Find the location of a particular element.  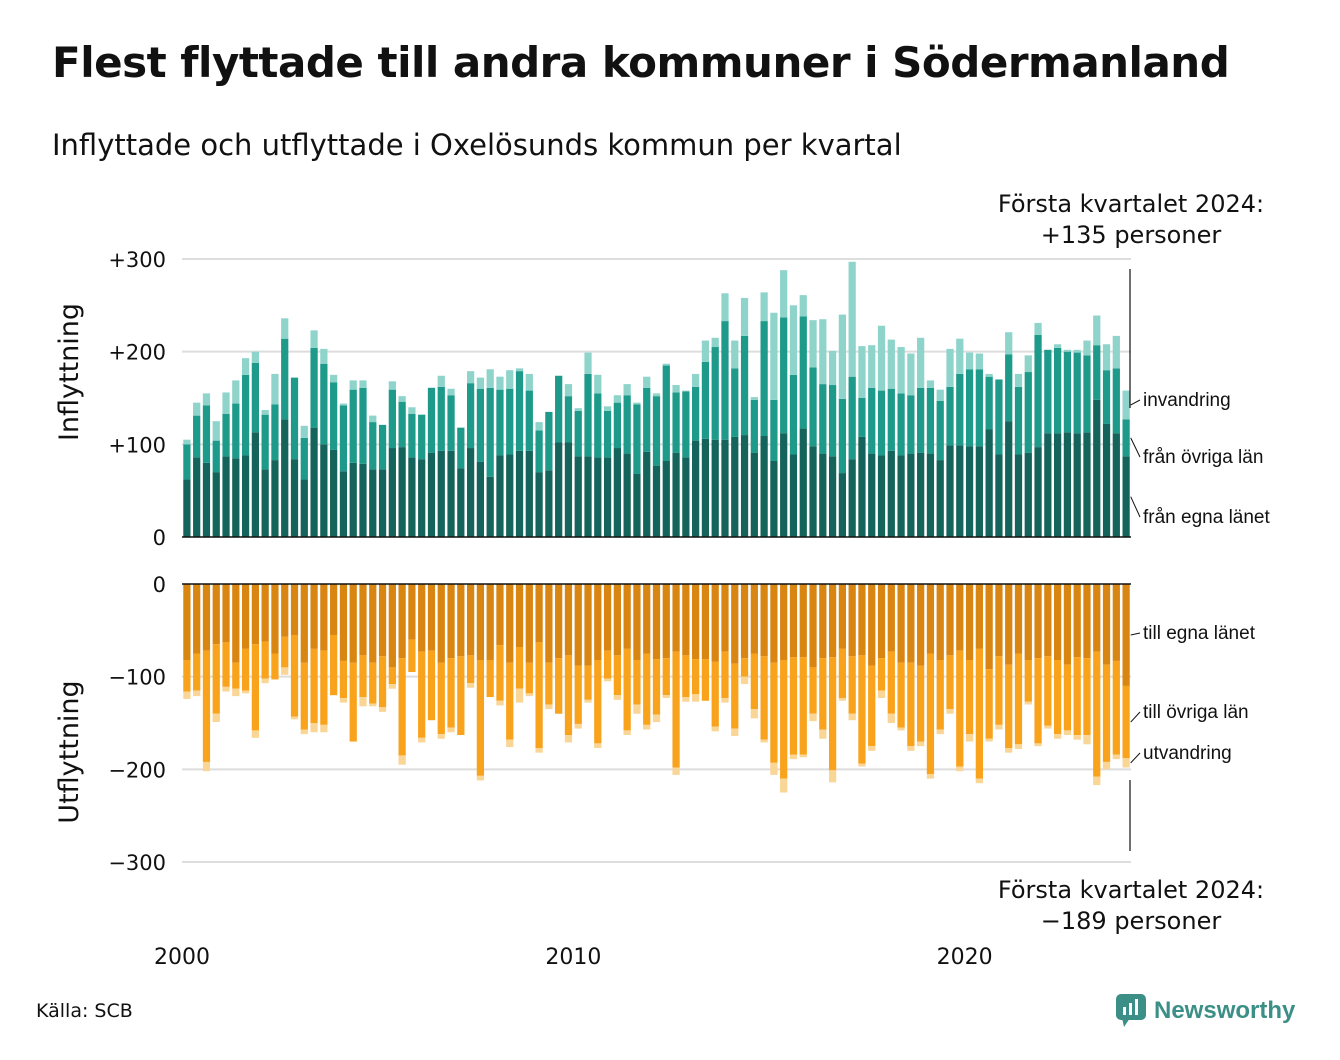

annotation-utflyttning-line1: Första kvartalet 2024: is located at coordinates (1131, 890).